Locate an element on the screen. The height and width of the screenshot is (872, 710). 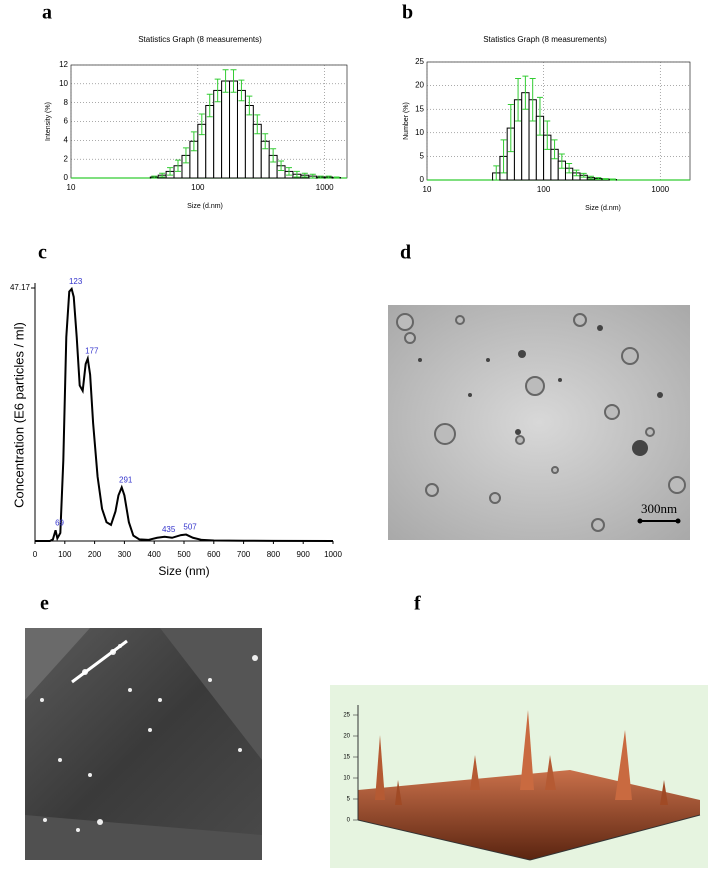
x-tick-label: 400 is located at coordinates (155, 554).